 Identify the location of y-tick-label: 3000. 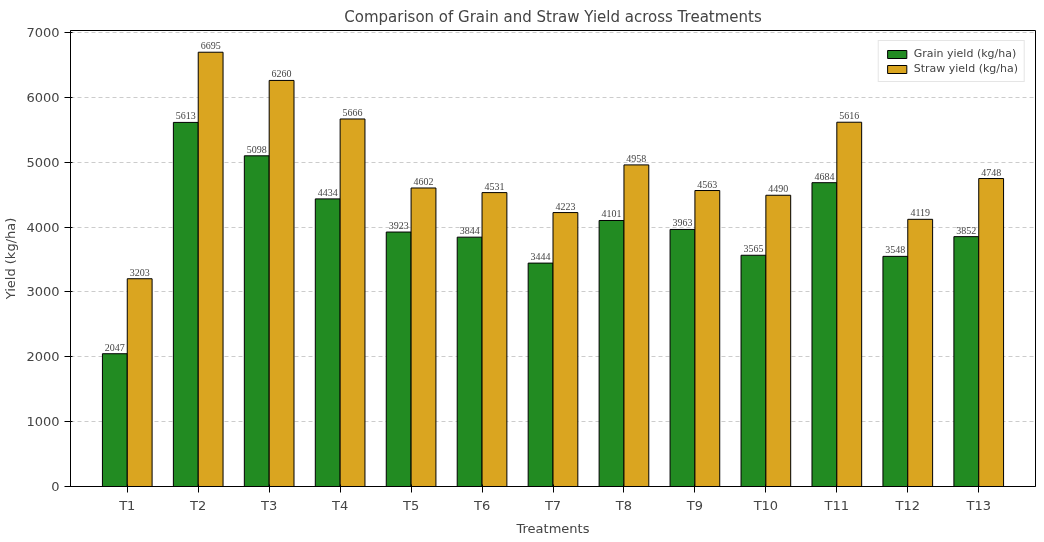
(43, 292).